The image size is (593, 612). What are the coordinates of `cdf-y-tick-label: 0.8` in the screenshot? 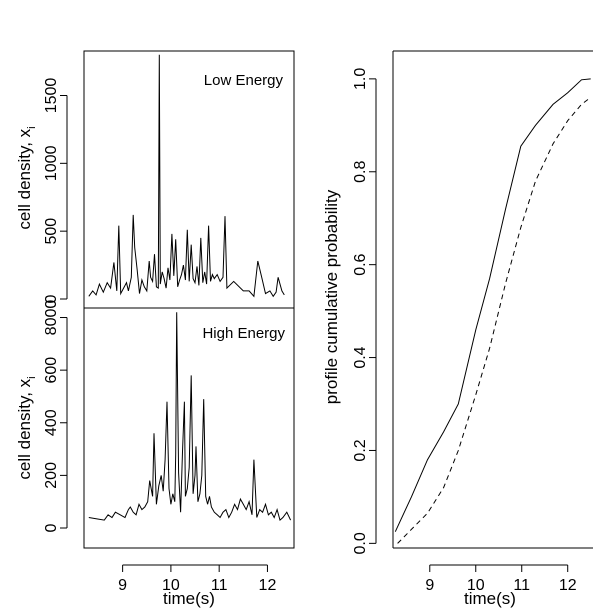 It's located at (360, 172).